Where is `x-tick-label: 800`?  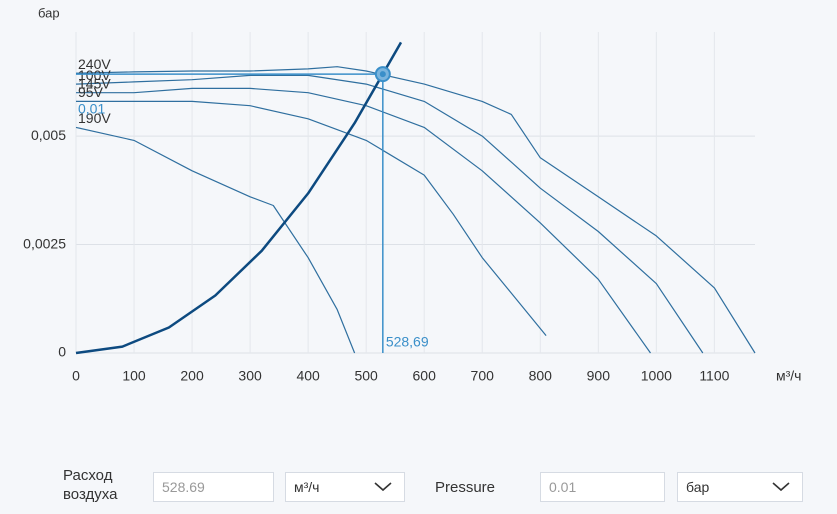
x-tick-label: 800 is located at coordinates (541, 376).